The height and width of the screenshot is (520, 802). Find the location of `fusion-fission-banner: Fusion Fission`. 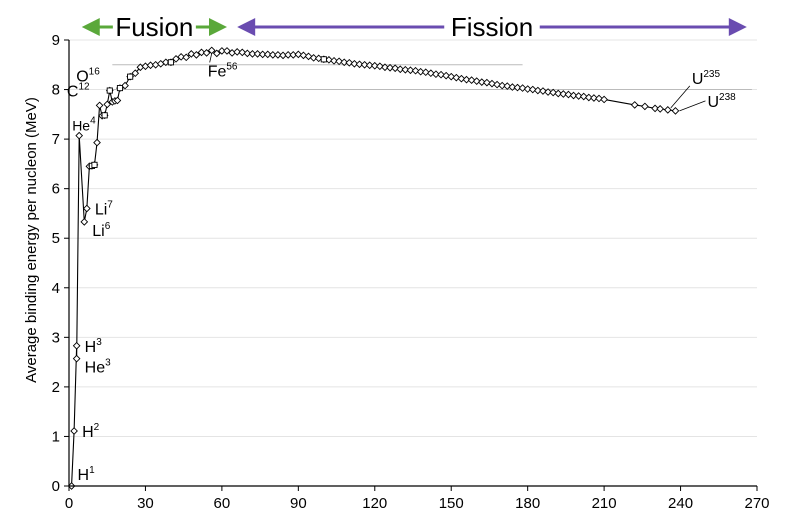

fusion-fission-banner: Fusion Fission is located at coordinates (414, 27).